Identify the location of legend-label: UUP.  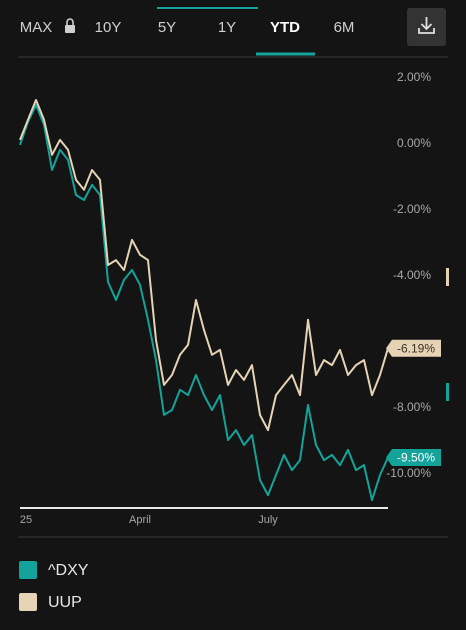
(65, 602).